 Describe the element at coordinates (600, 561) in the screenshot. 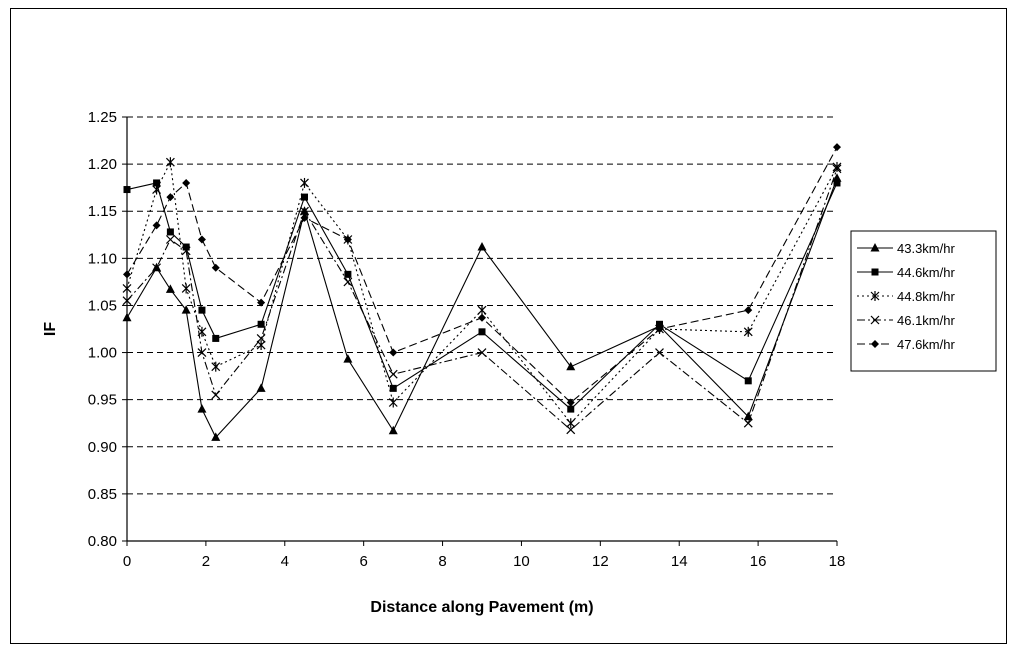

I see `x-tick-label: 12` at that location.